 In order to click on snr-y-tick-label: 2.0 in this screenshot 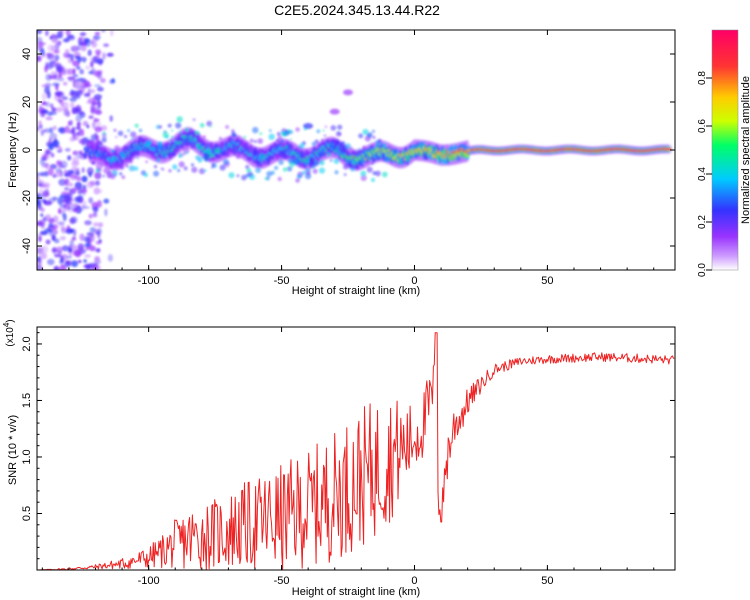, I will do `click(27, 343)`.